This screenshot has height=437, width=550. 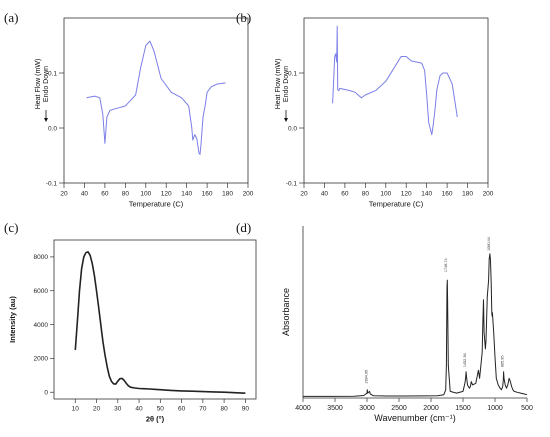 What do you see at coordinates (395, 80) in the screenshot?
I see `series-line-b` at bounding box center [395, 80].